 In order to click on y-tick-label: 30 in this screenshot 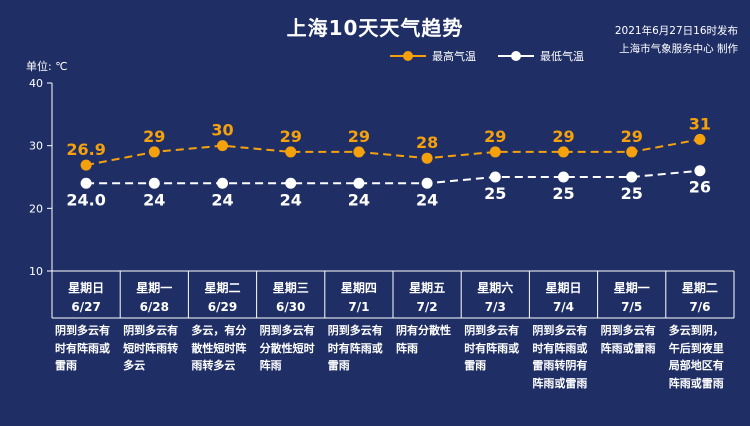, I will do `click(36, 146)`.